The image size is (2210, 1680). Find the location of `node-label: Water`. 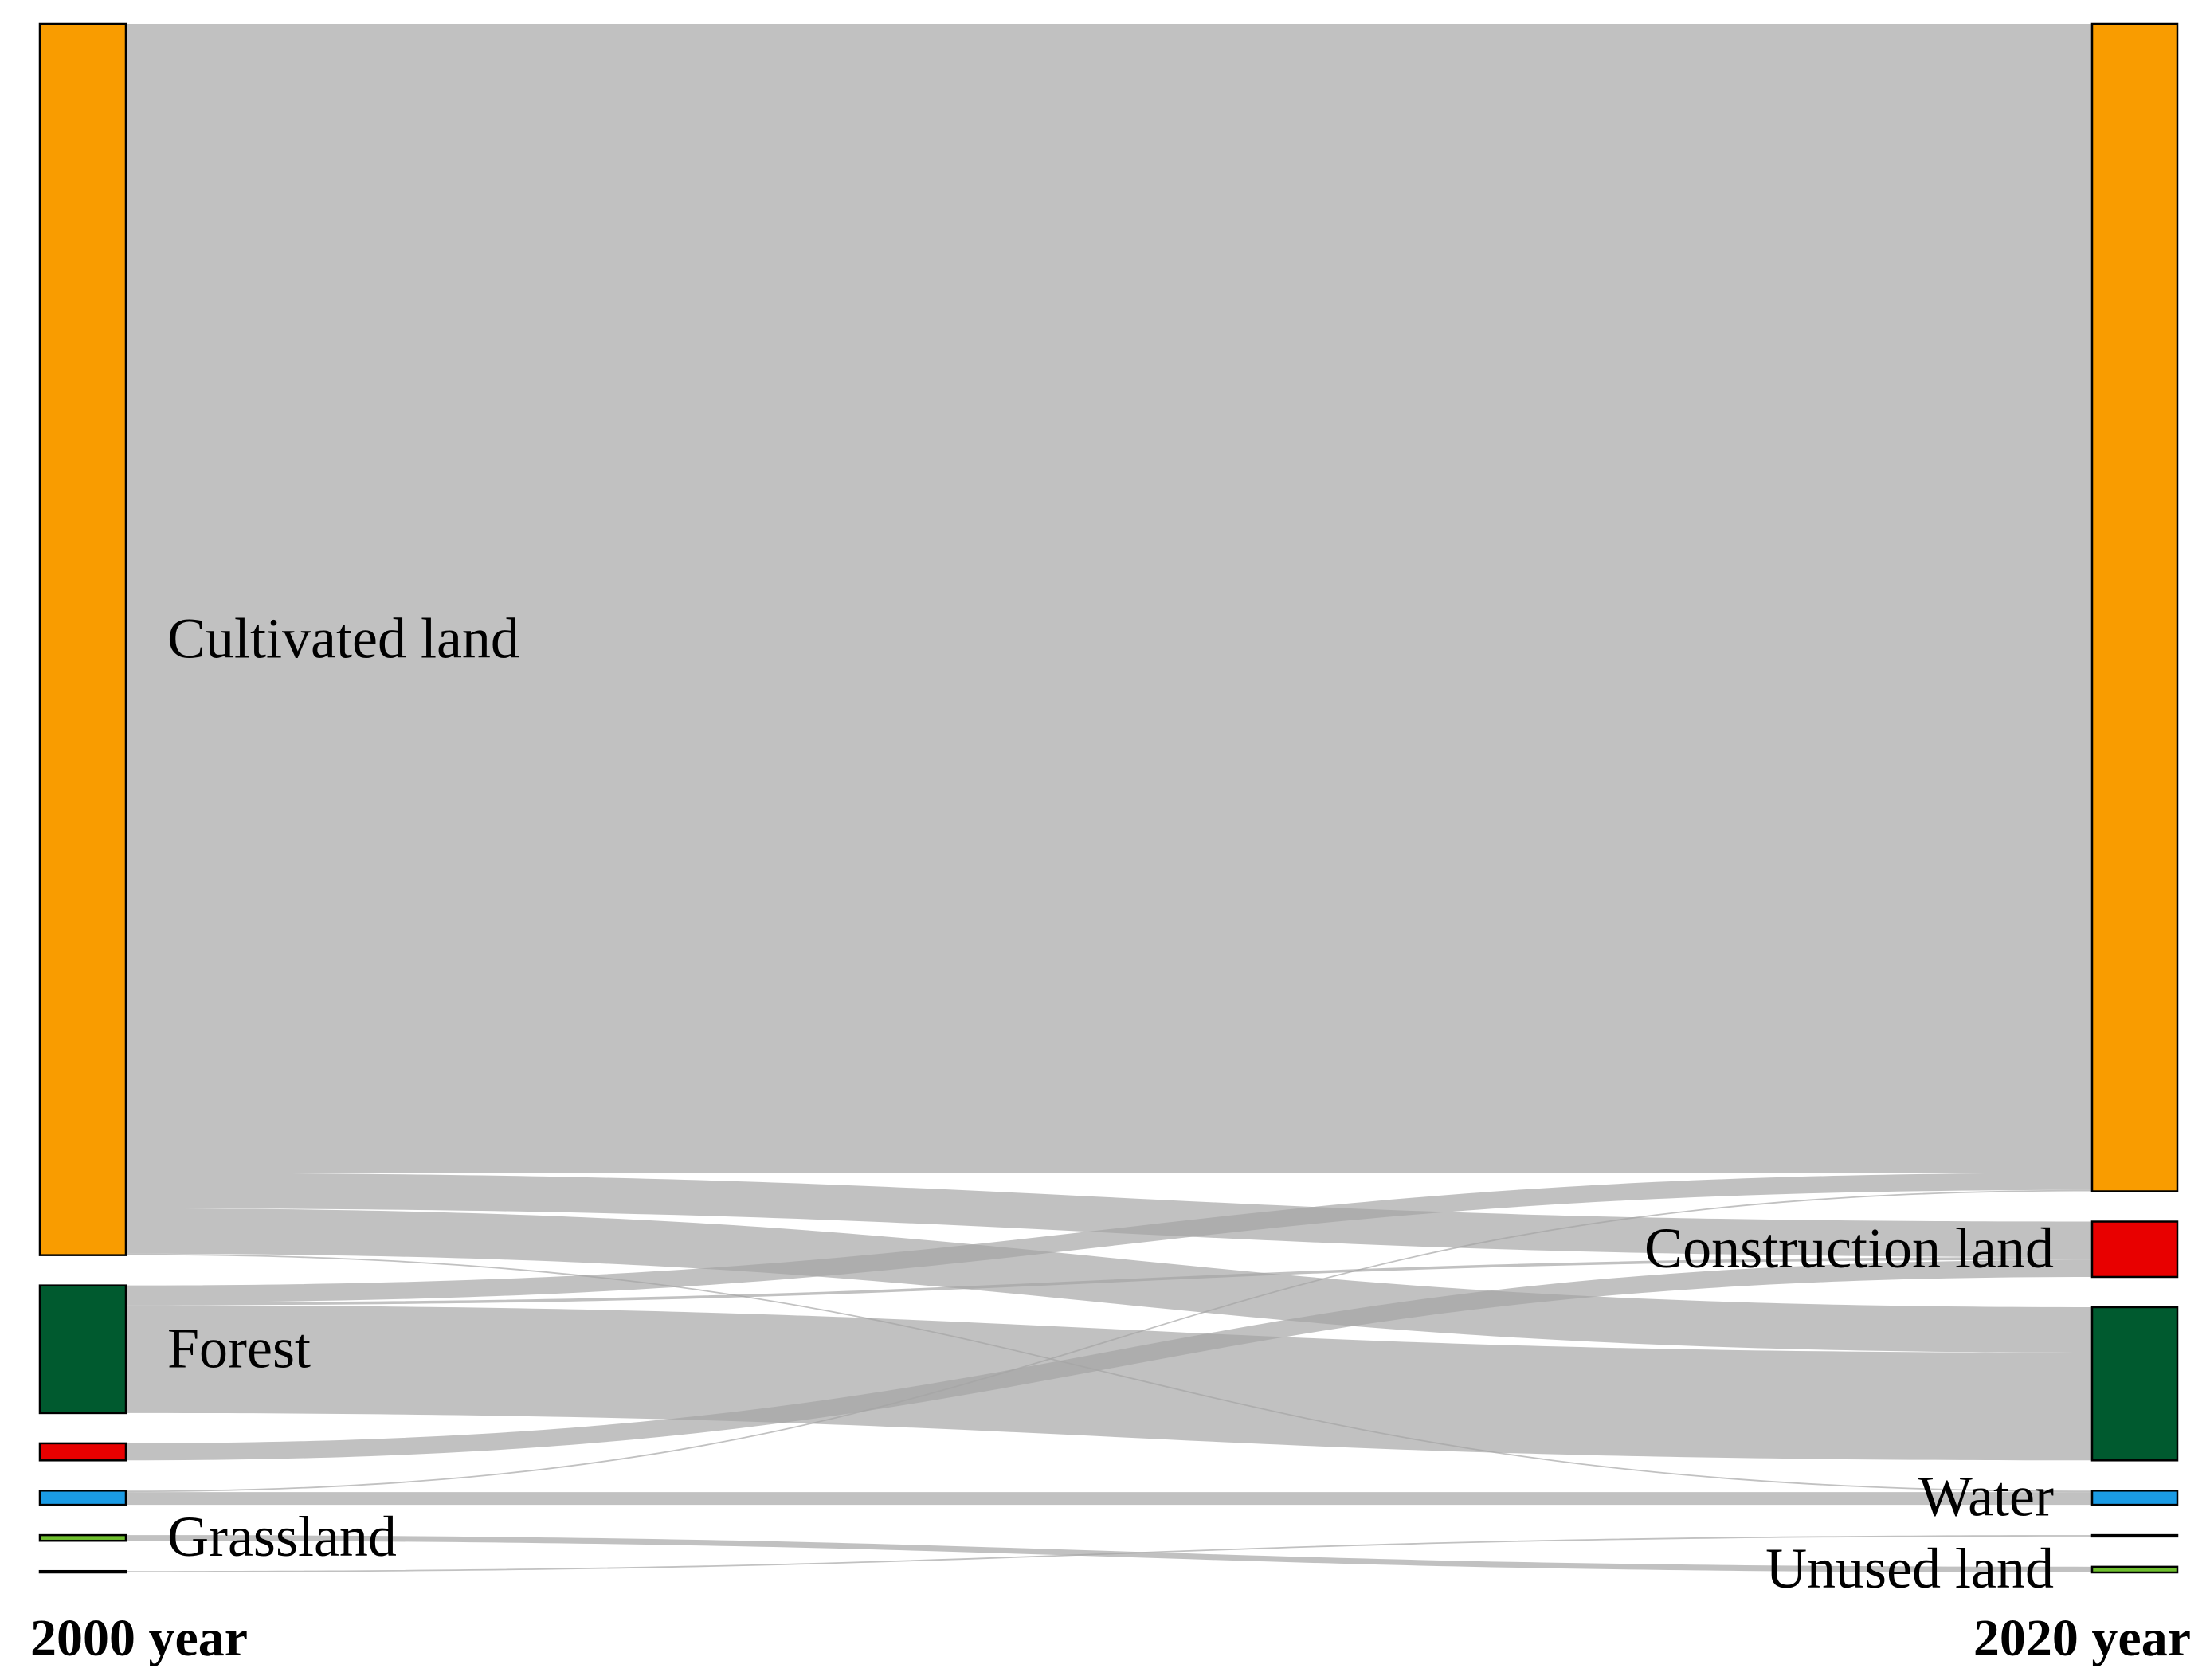

node-label: Water is located at coordinates (1986, 1497).